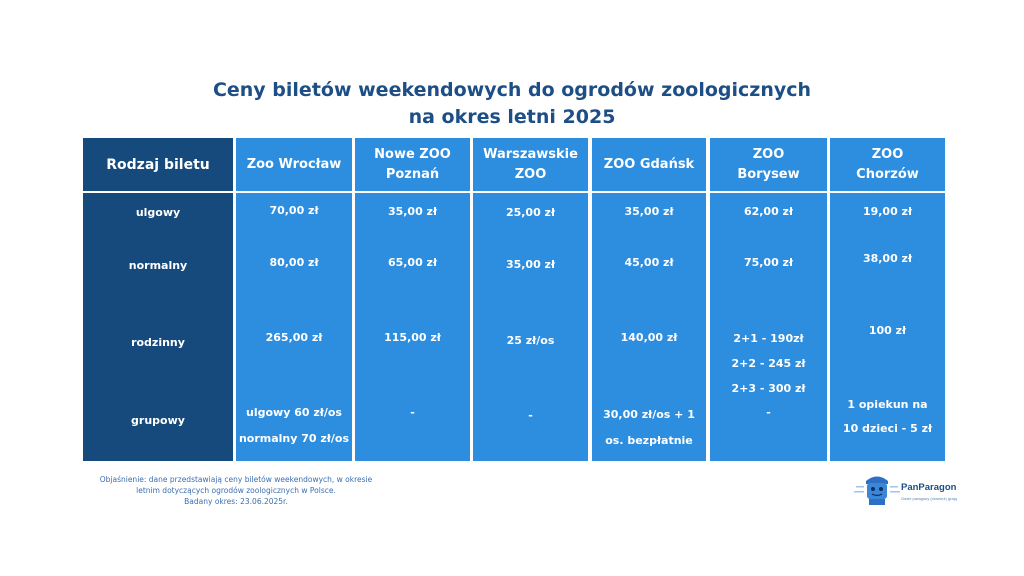 The height and width of the screenshot is (576, 1024). I want to click on row-label-rodzinny: rodzinny, so click(158, 342).